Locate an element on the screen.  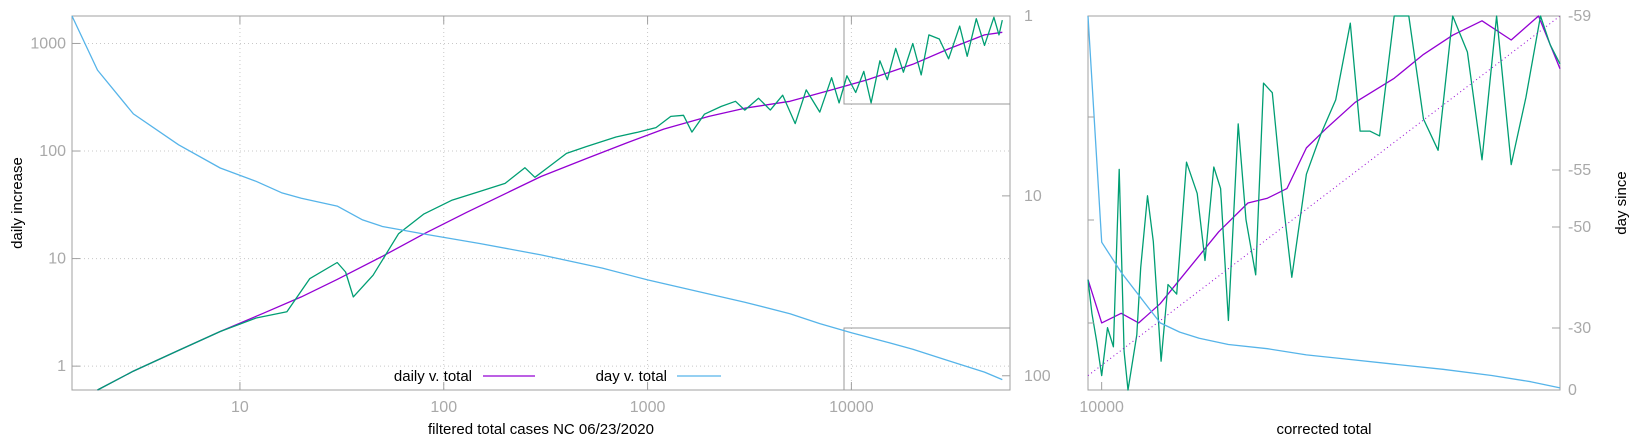
y-tick-label: 1 is located at coordinates (61, 366).